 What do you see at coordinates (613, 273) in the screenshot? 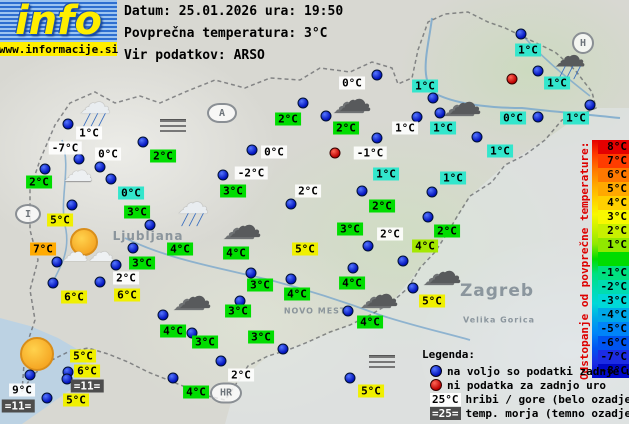
I see `scale-cell: -1°C` at bounding box center [613, 273].